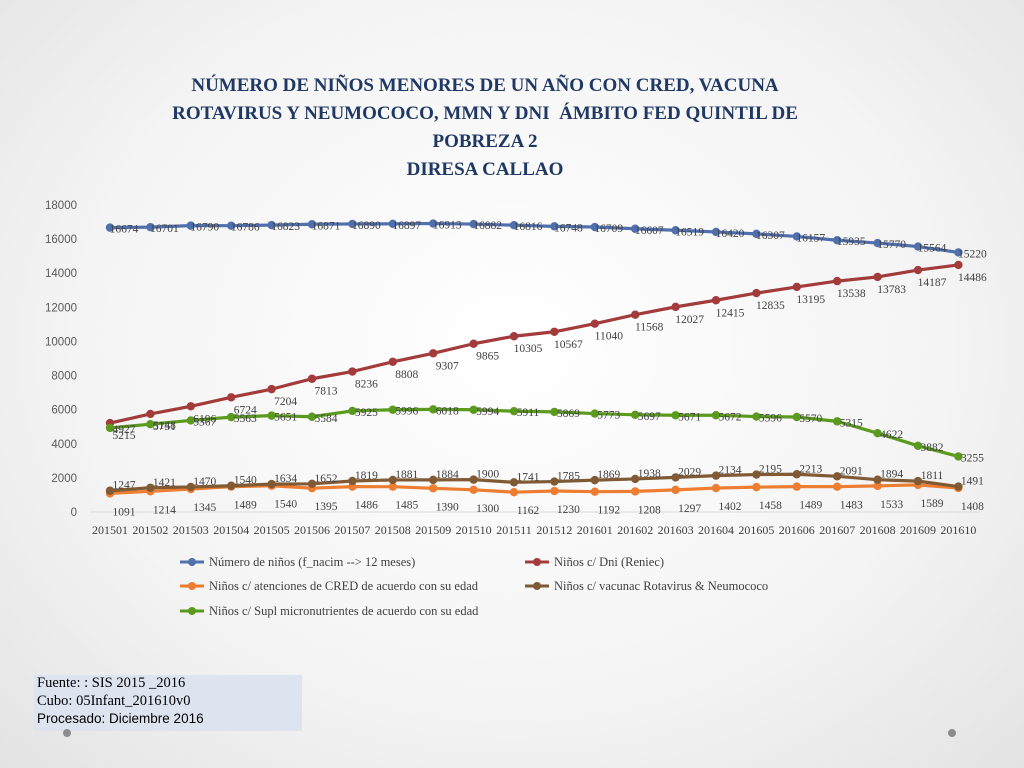  What do you see at coordinates (64, 377) in the screenshot?
I see `y-tick-label: 8000` at bounding box center [64, 377].